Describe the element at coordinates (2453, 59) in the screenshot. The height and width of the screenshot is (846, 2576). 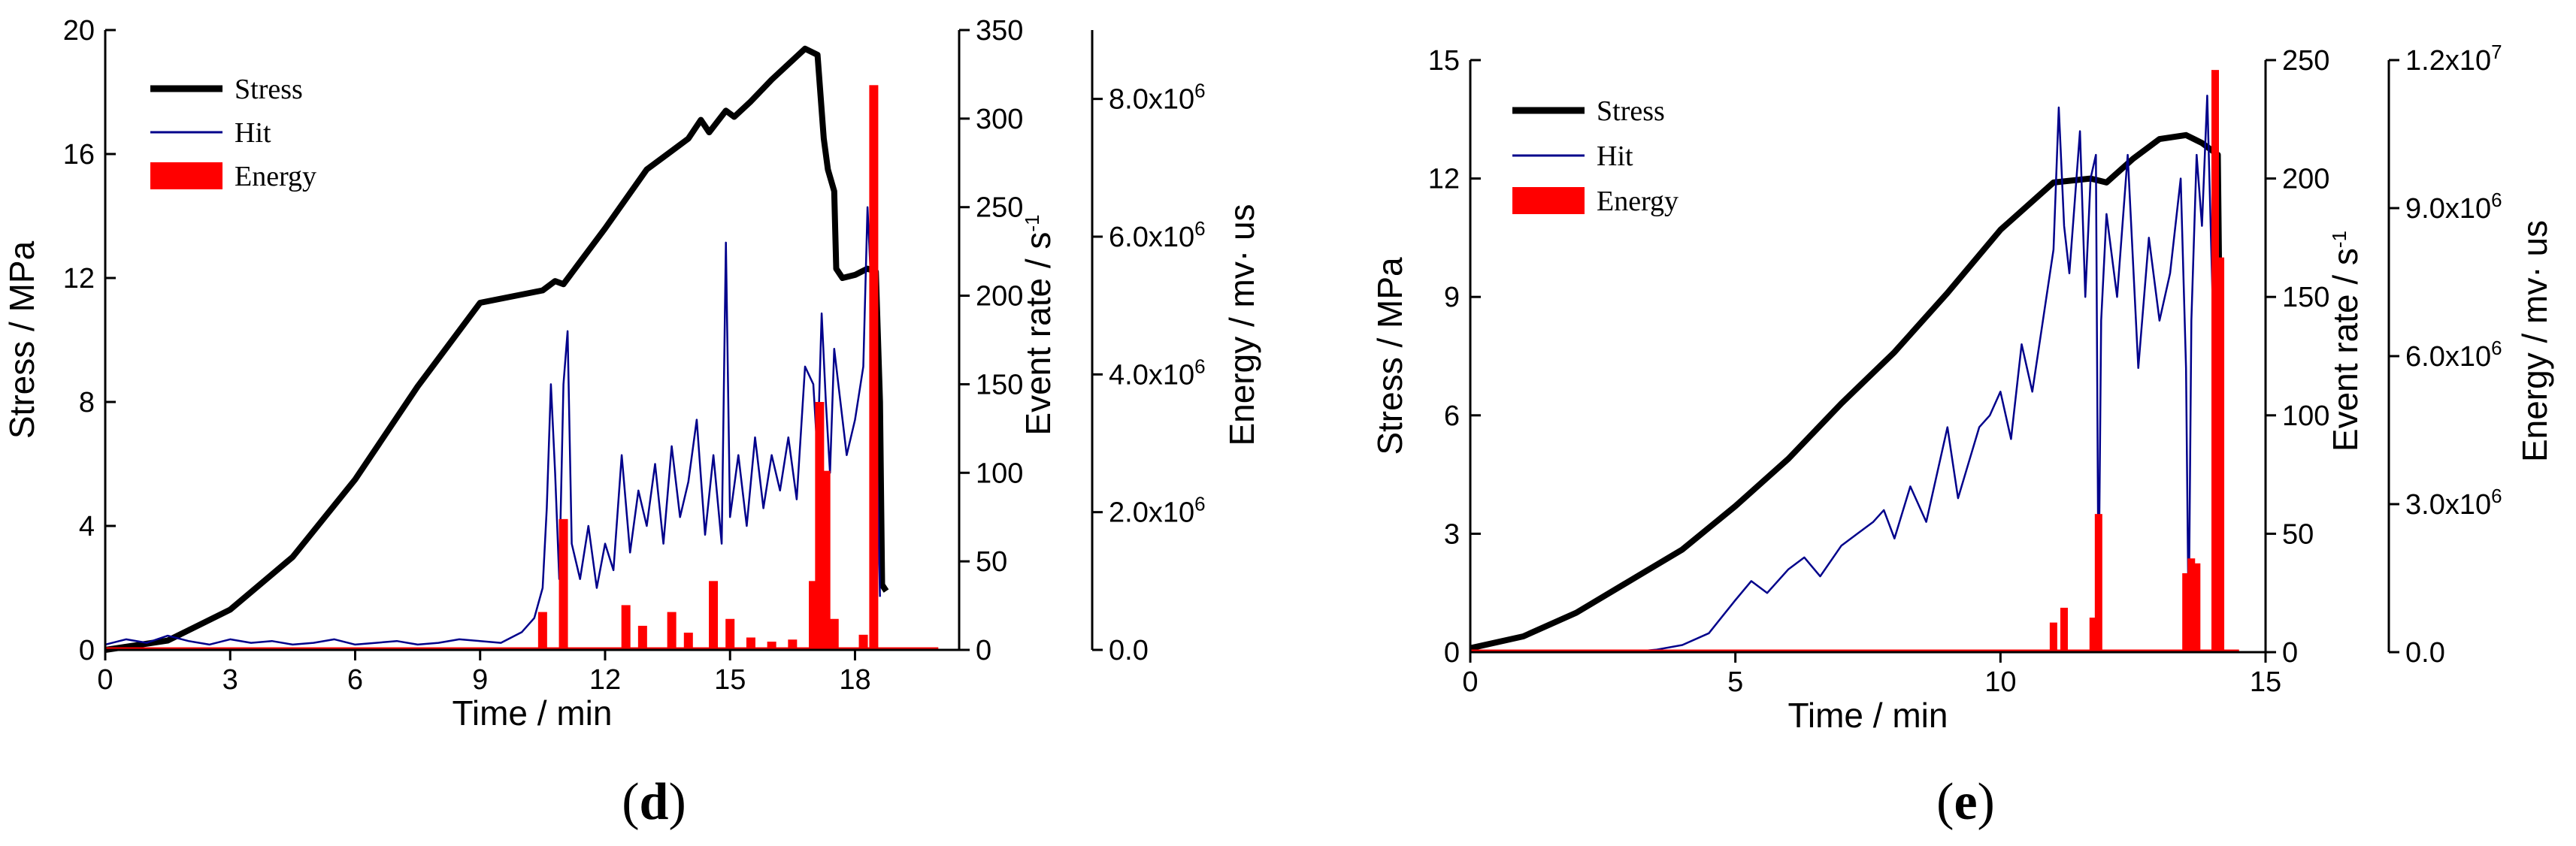
I see `energy-tick-label: 1.2x10⁷` at that location.